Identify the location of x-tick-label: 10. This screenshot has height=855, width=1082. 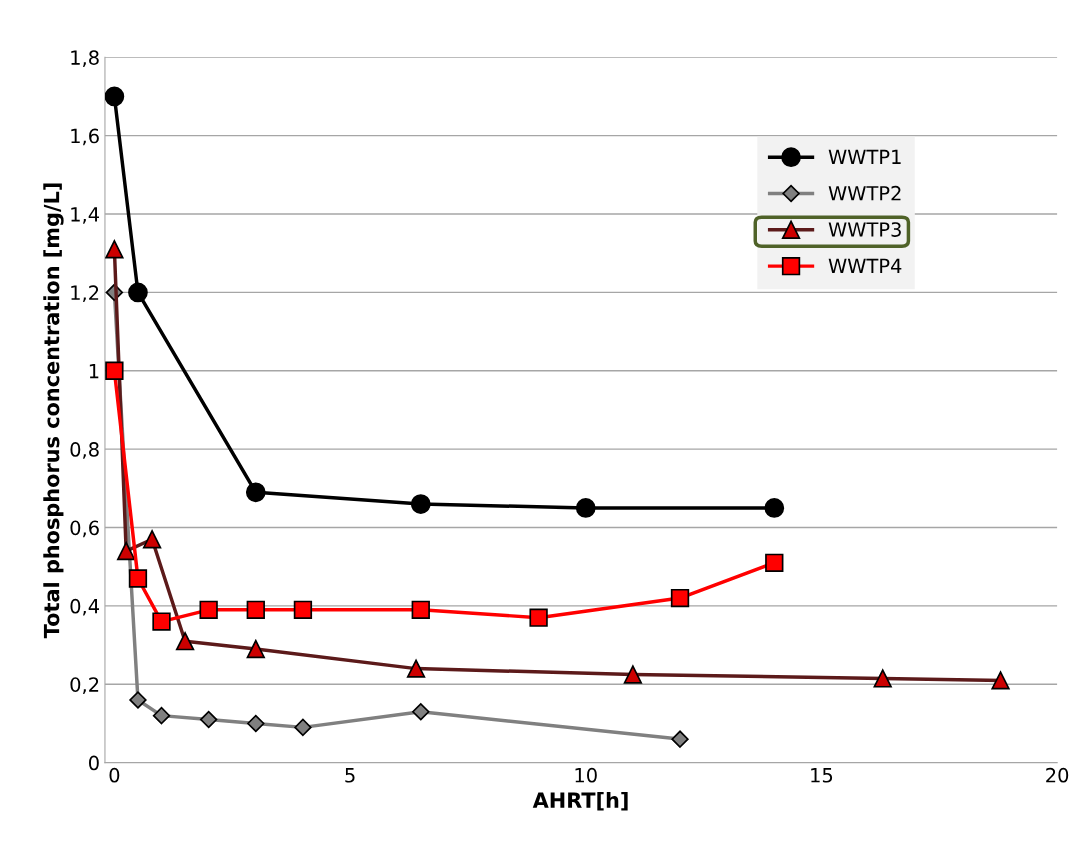
(586, 775).